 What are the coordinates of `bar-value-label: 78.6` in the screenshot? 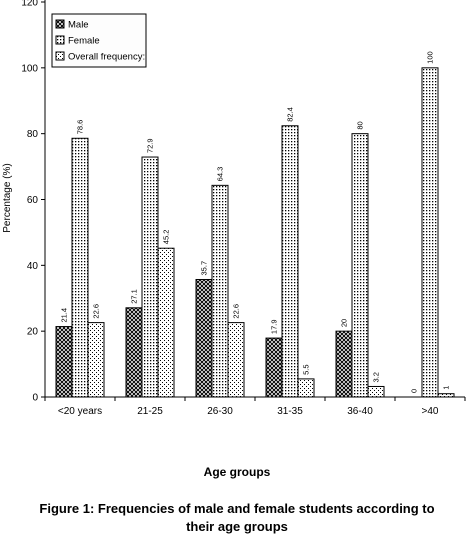 It's located at (80, 127).